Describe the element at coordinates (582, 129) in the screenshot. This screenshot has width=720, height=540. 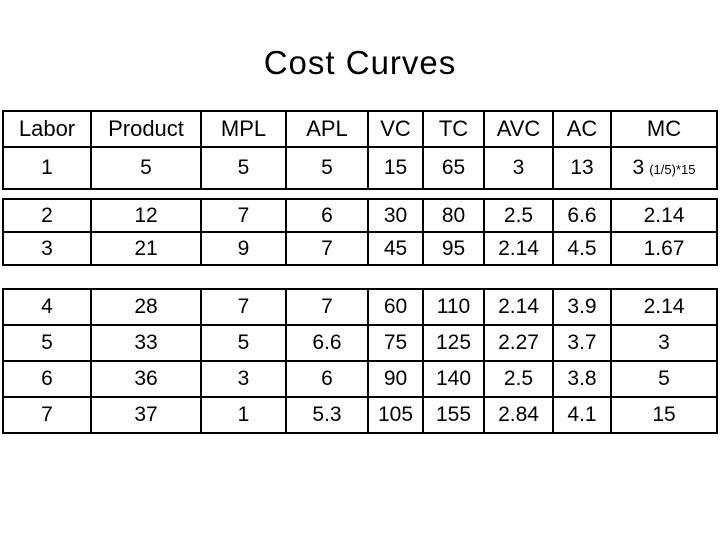
I see `column-header-ac: AC` at that location.